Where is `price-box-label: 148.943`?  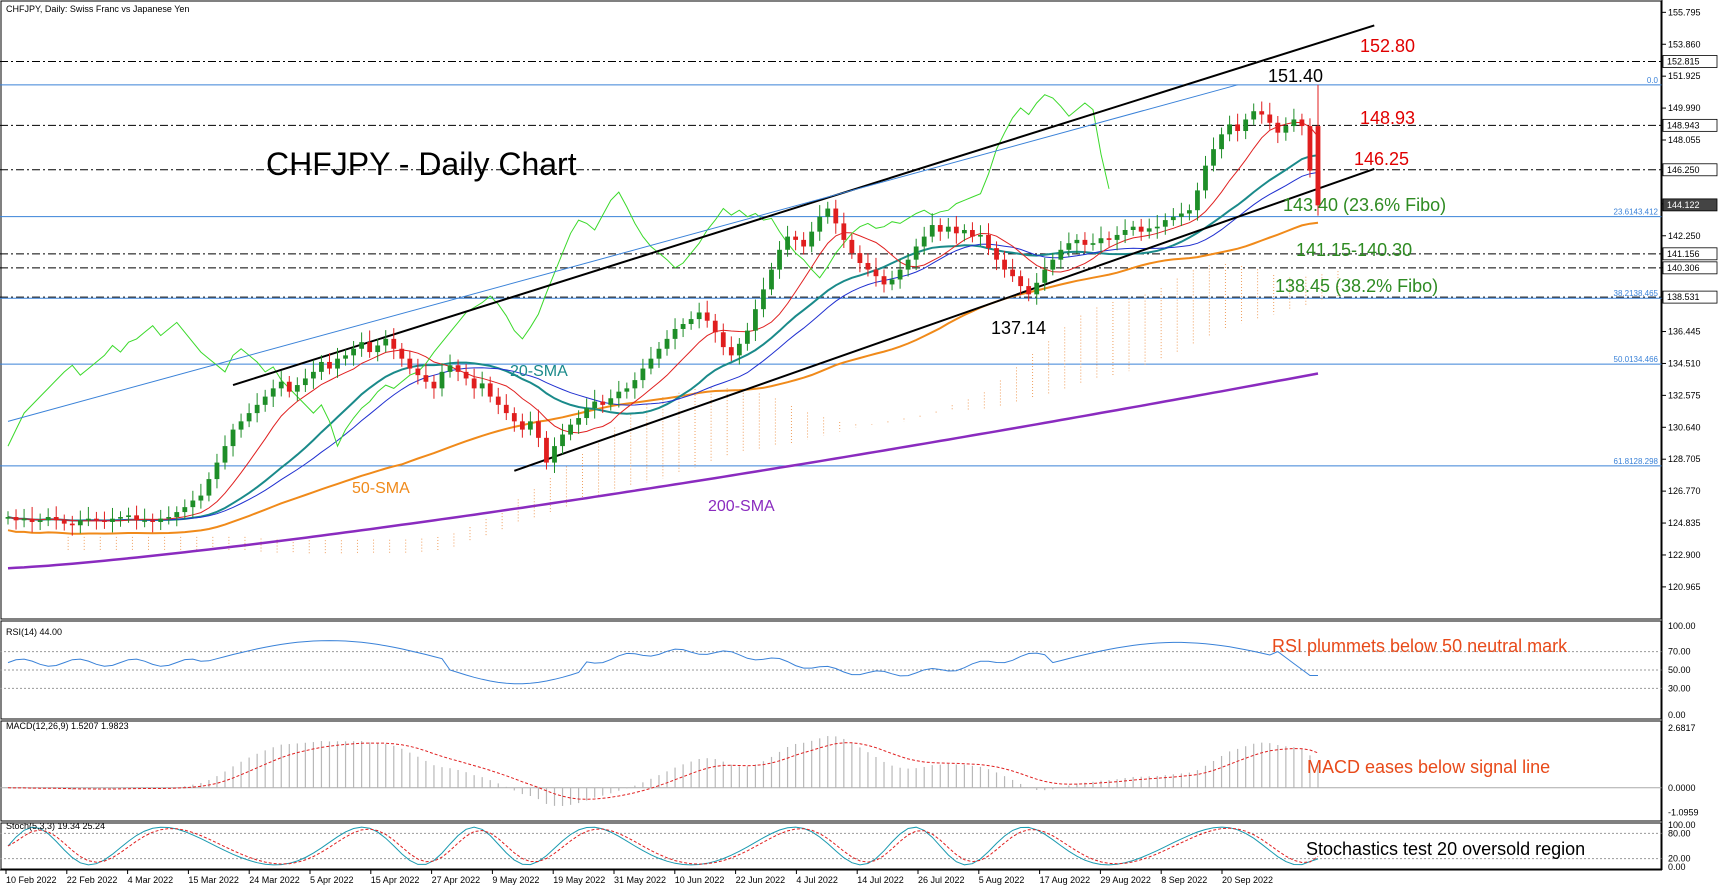
price-box-label: 148.943 is located at coordinates (1683, 125).